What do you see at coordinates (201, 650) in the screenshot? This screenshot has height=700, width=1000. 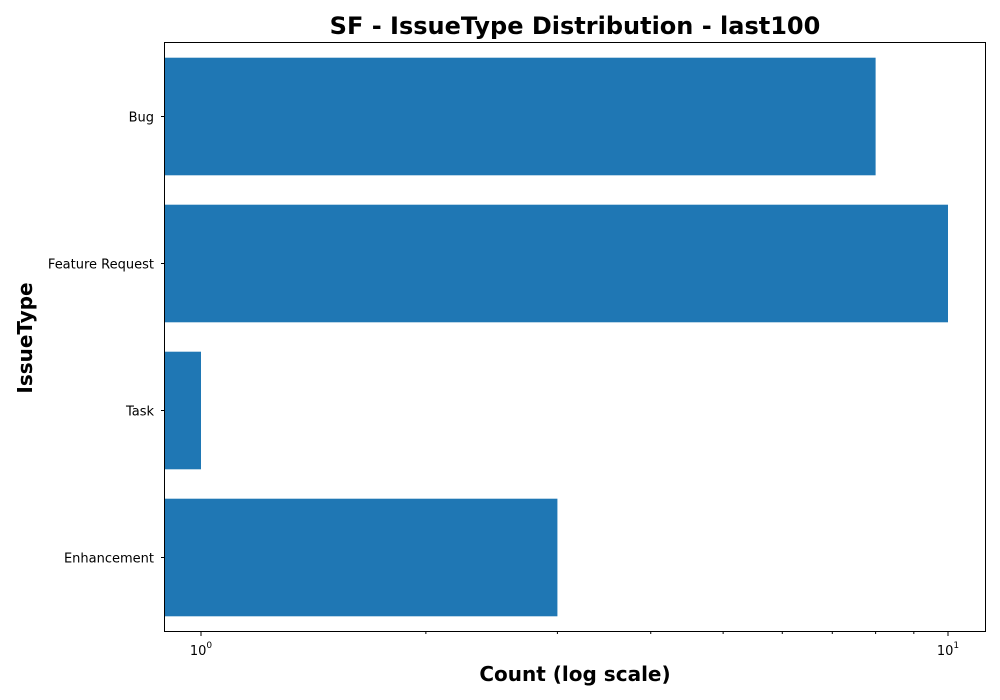 I see `x-tick-label: 10⁰` at bounding box center [201, 650].